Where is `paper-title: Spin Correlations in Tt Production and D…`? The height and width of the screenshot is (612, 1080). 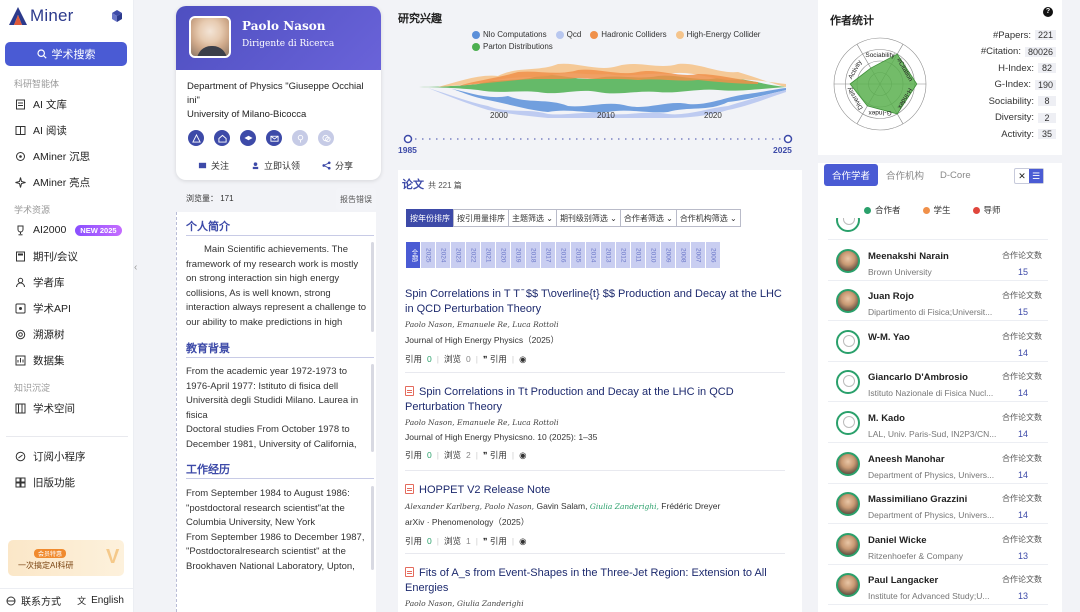
paper-title: Spin Correlations in Tt Production and D… is located at coordinates (598, 400).